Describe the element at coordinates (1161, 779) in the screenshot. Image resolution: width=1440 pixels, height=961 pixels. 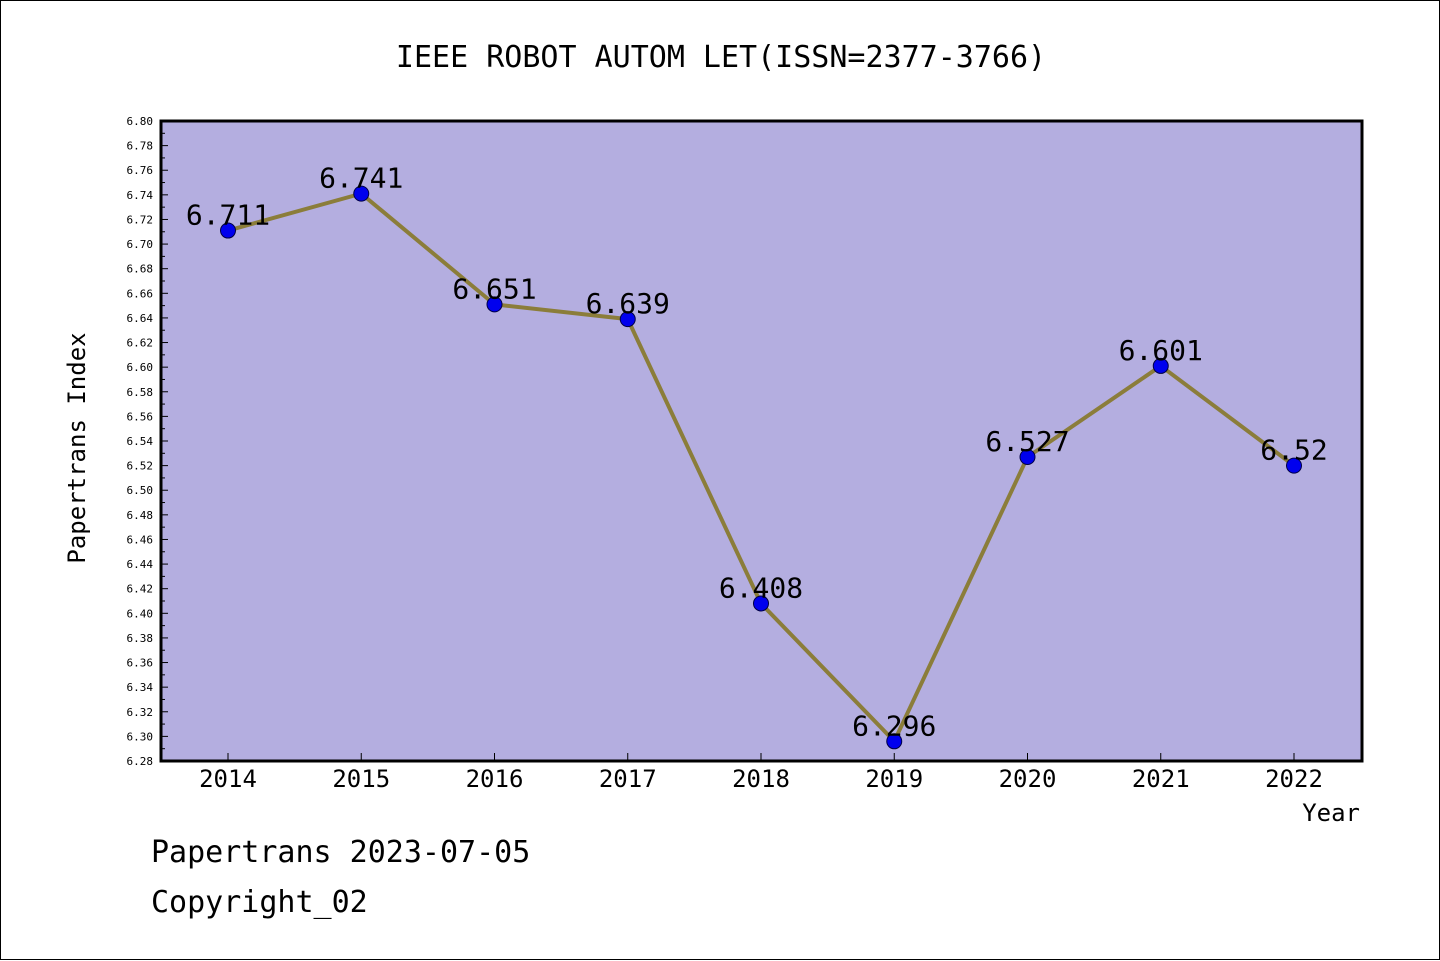
I see `x-tick-label: 2021` at that location.